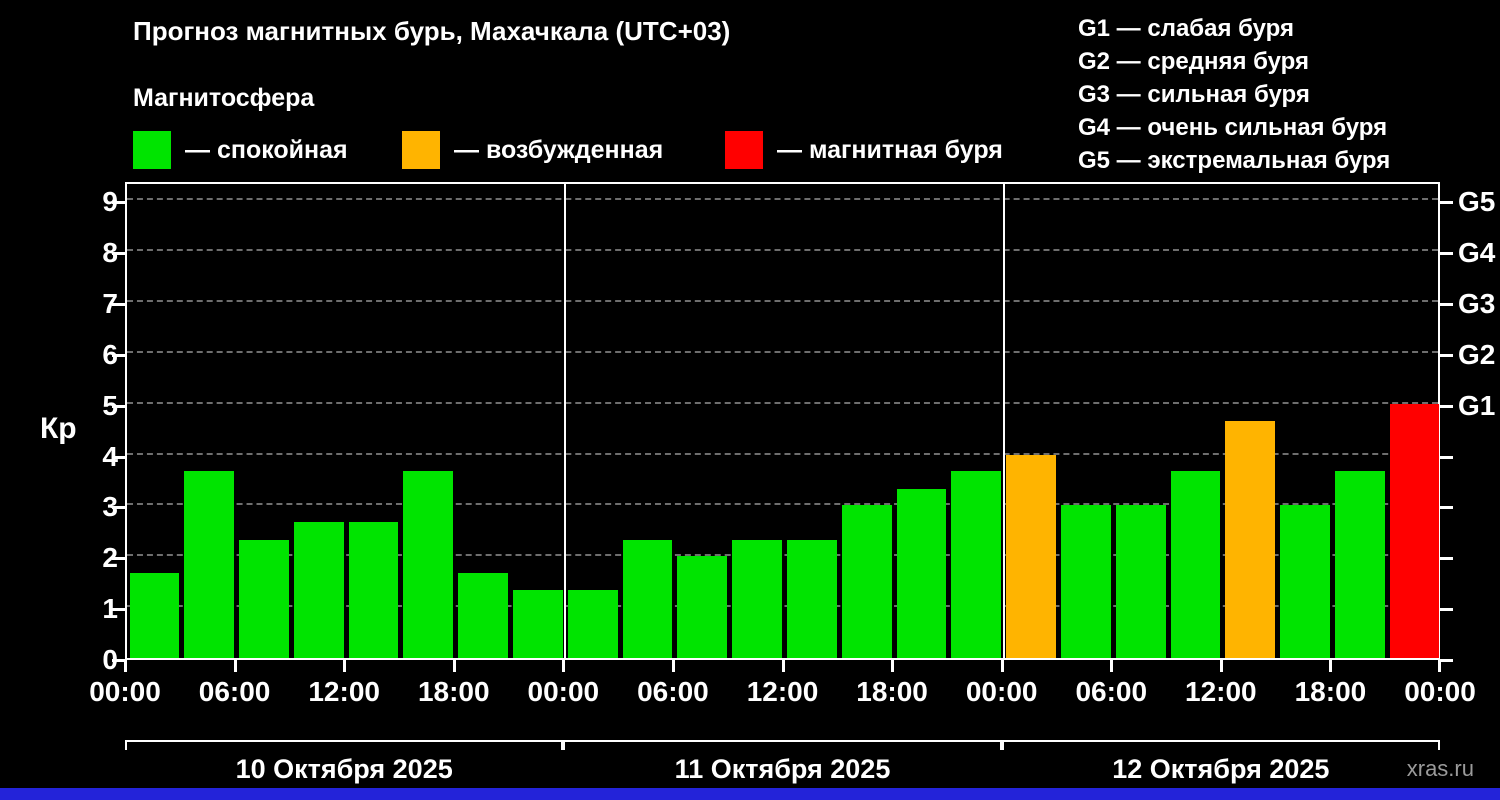 This screenshot has width=1500, height=800. I want to click on legend-label-storm: — магнитная буря, so click(890, 149).